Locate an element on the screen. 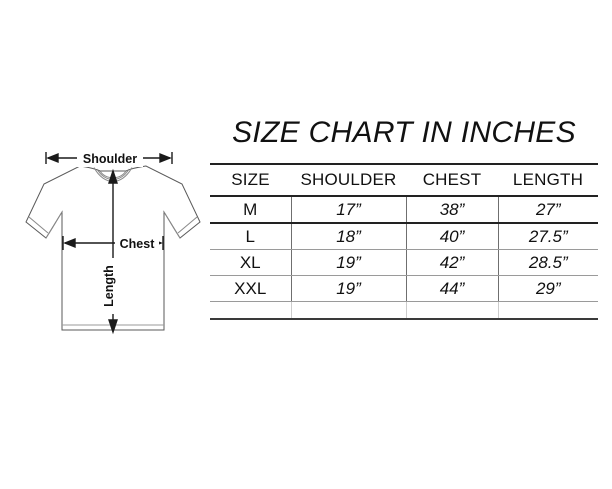  table-row: XL 19” 42” 28.5” is located at coordinates (404, 262).